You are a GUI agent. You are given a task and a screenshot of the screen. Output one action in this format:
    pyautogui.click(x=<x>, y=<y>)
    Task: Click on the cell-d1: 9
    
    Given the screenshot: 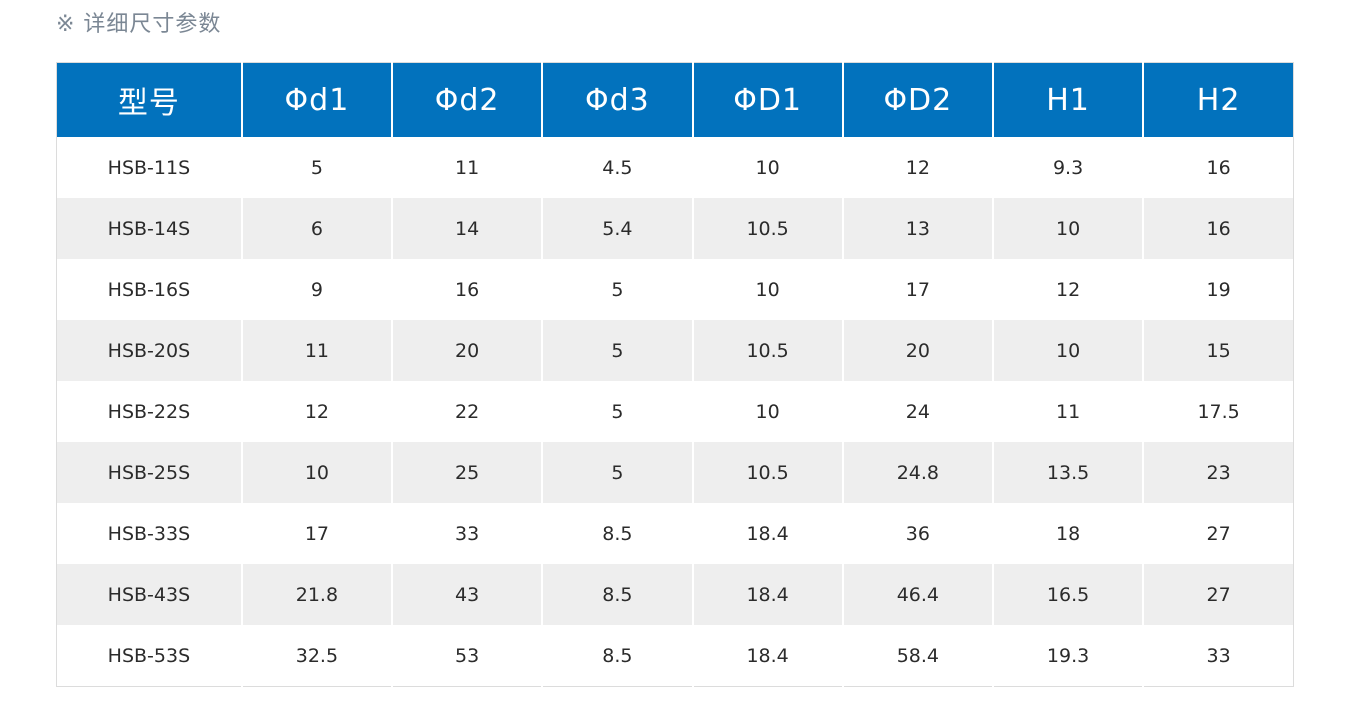 What is the action you would take?
    pyautogui.click(x=316, y=289)
    